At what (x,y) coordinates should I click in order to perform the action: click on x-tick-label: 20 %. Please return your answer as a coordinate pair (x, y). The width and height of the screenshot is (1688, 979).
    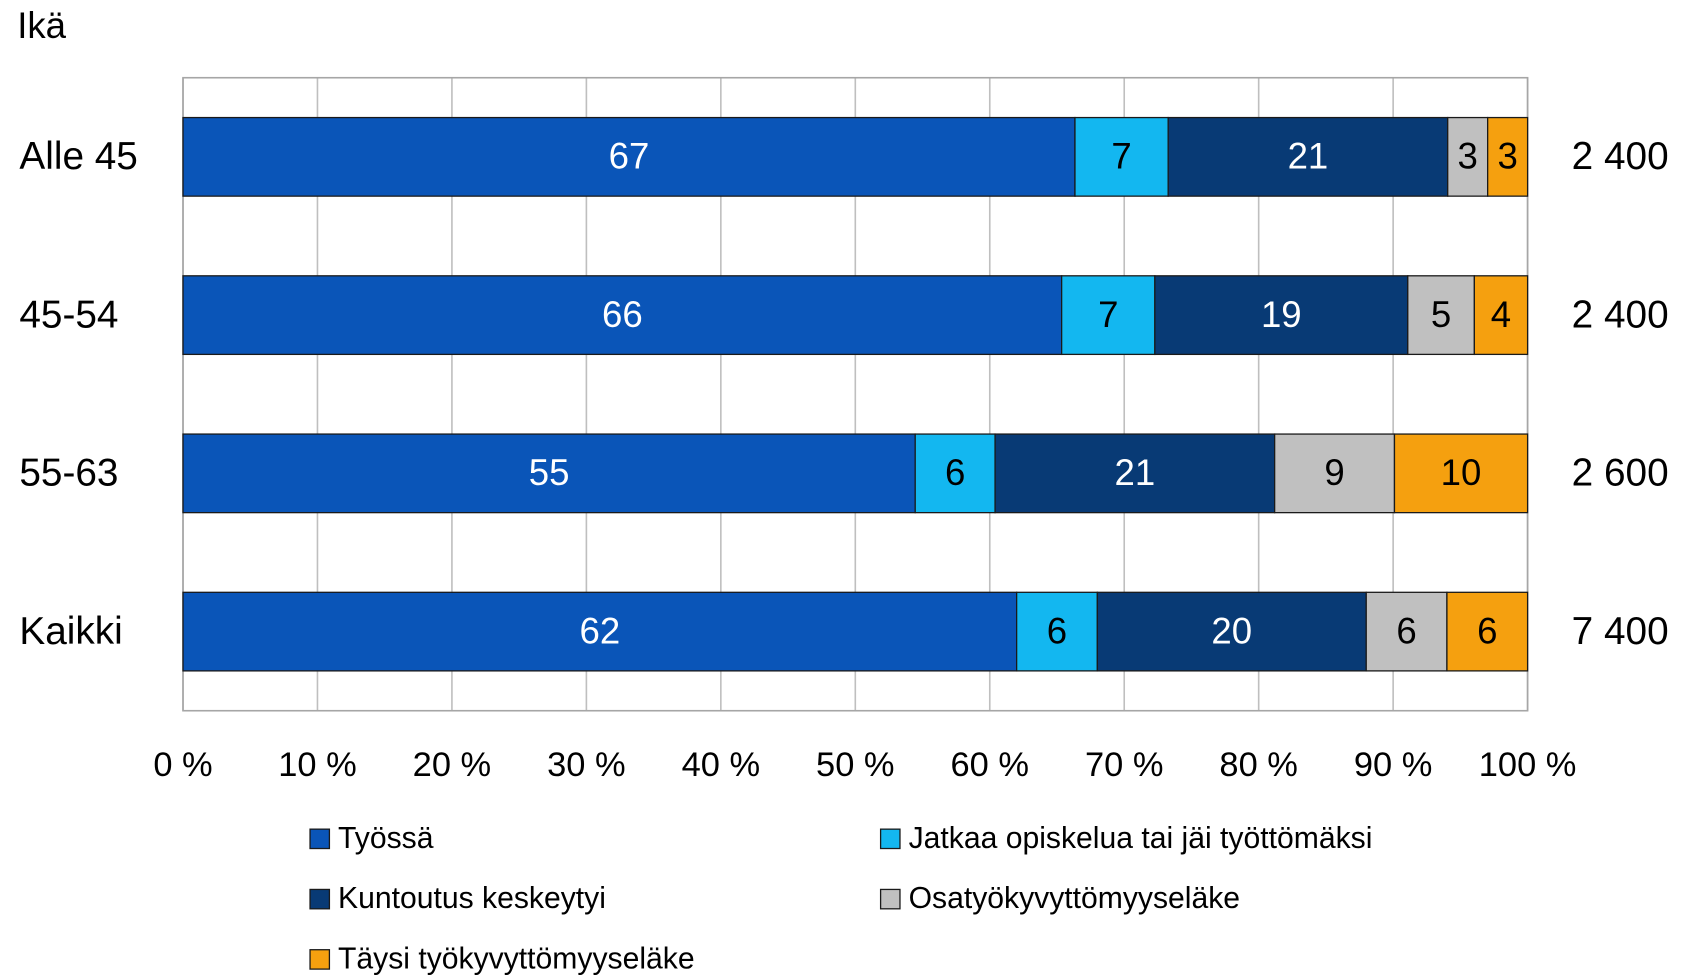
    Looking at the image, I should click on (452, 765).